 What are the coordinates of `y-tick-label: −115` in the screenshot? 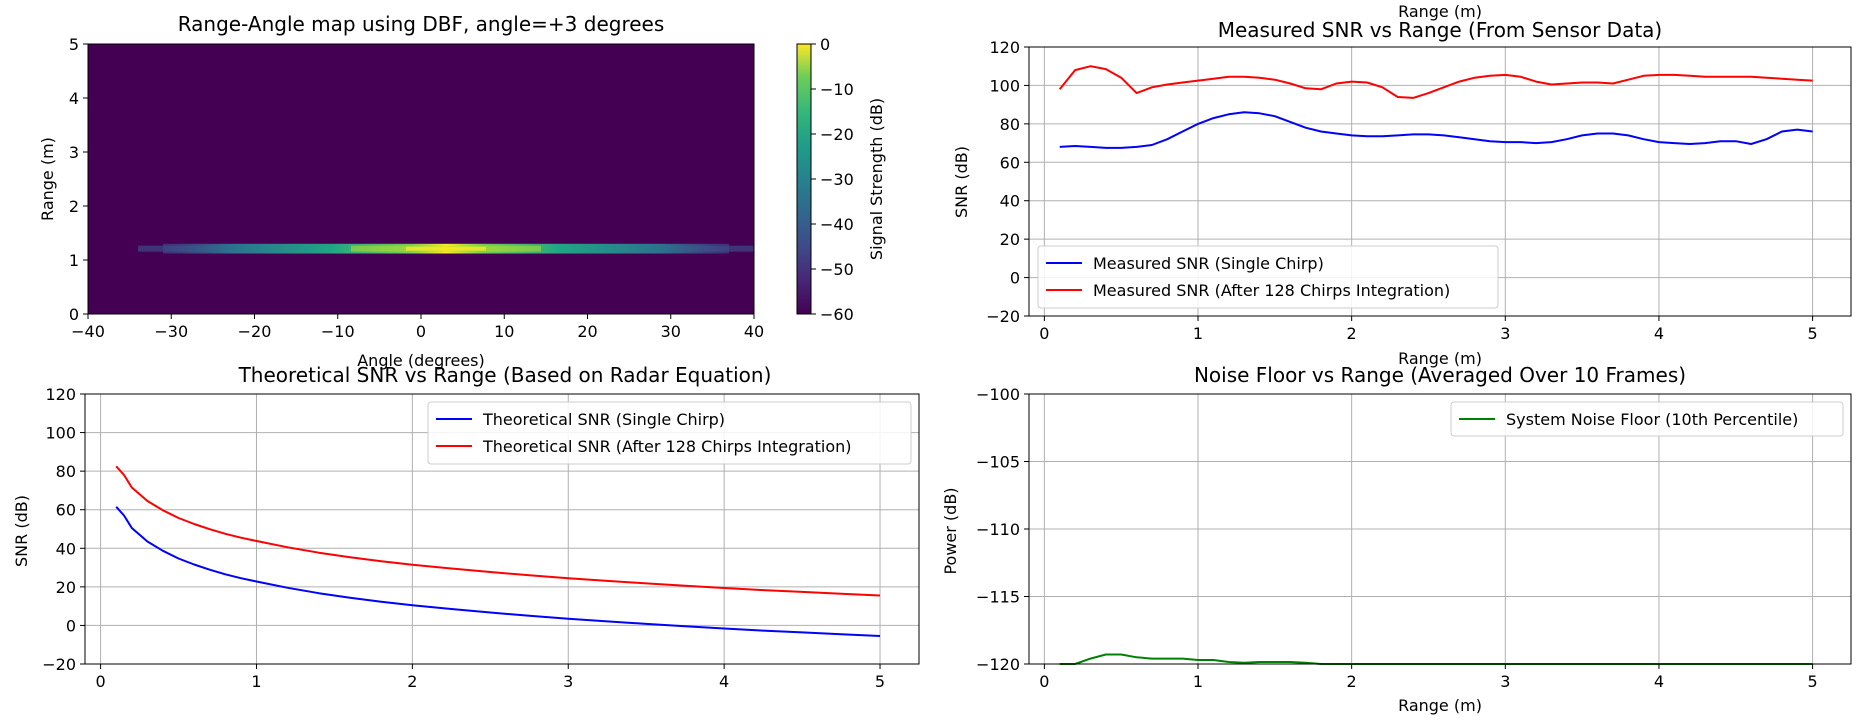 It's located at (998, 597).